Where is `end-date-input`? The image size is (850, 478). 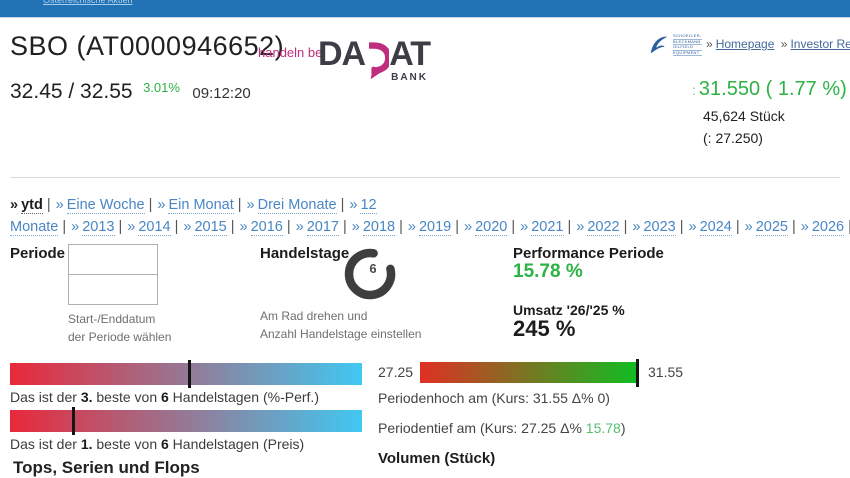
end-date-input is located at coordinates (113, 289).